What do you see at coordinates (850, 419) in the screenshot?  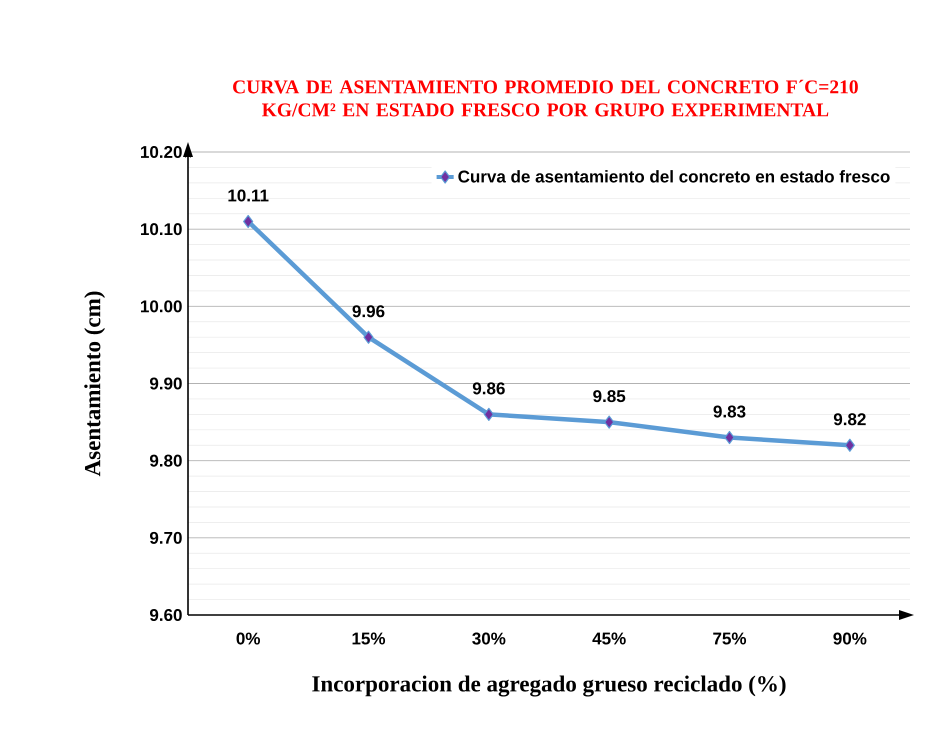 I see `data-label: 9.82` at bounding box center [850, 419].